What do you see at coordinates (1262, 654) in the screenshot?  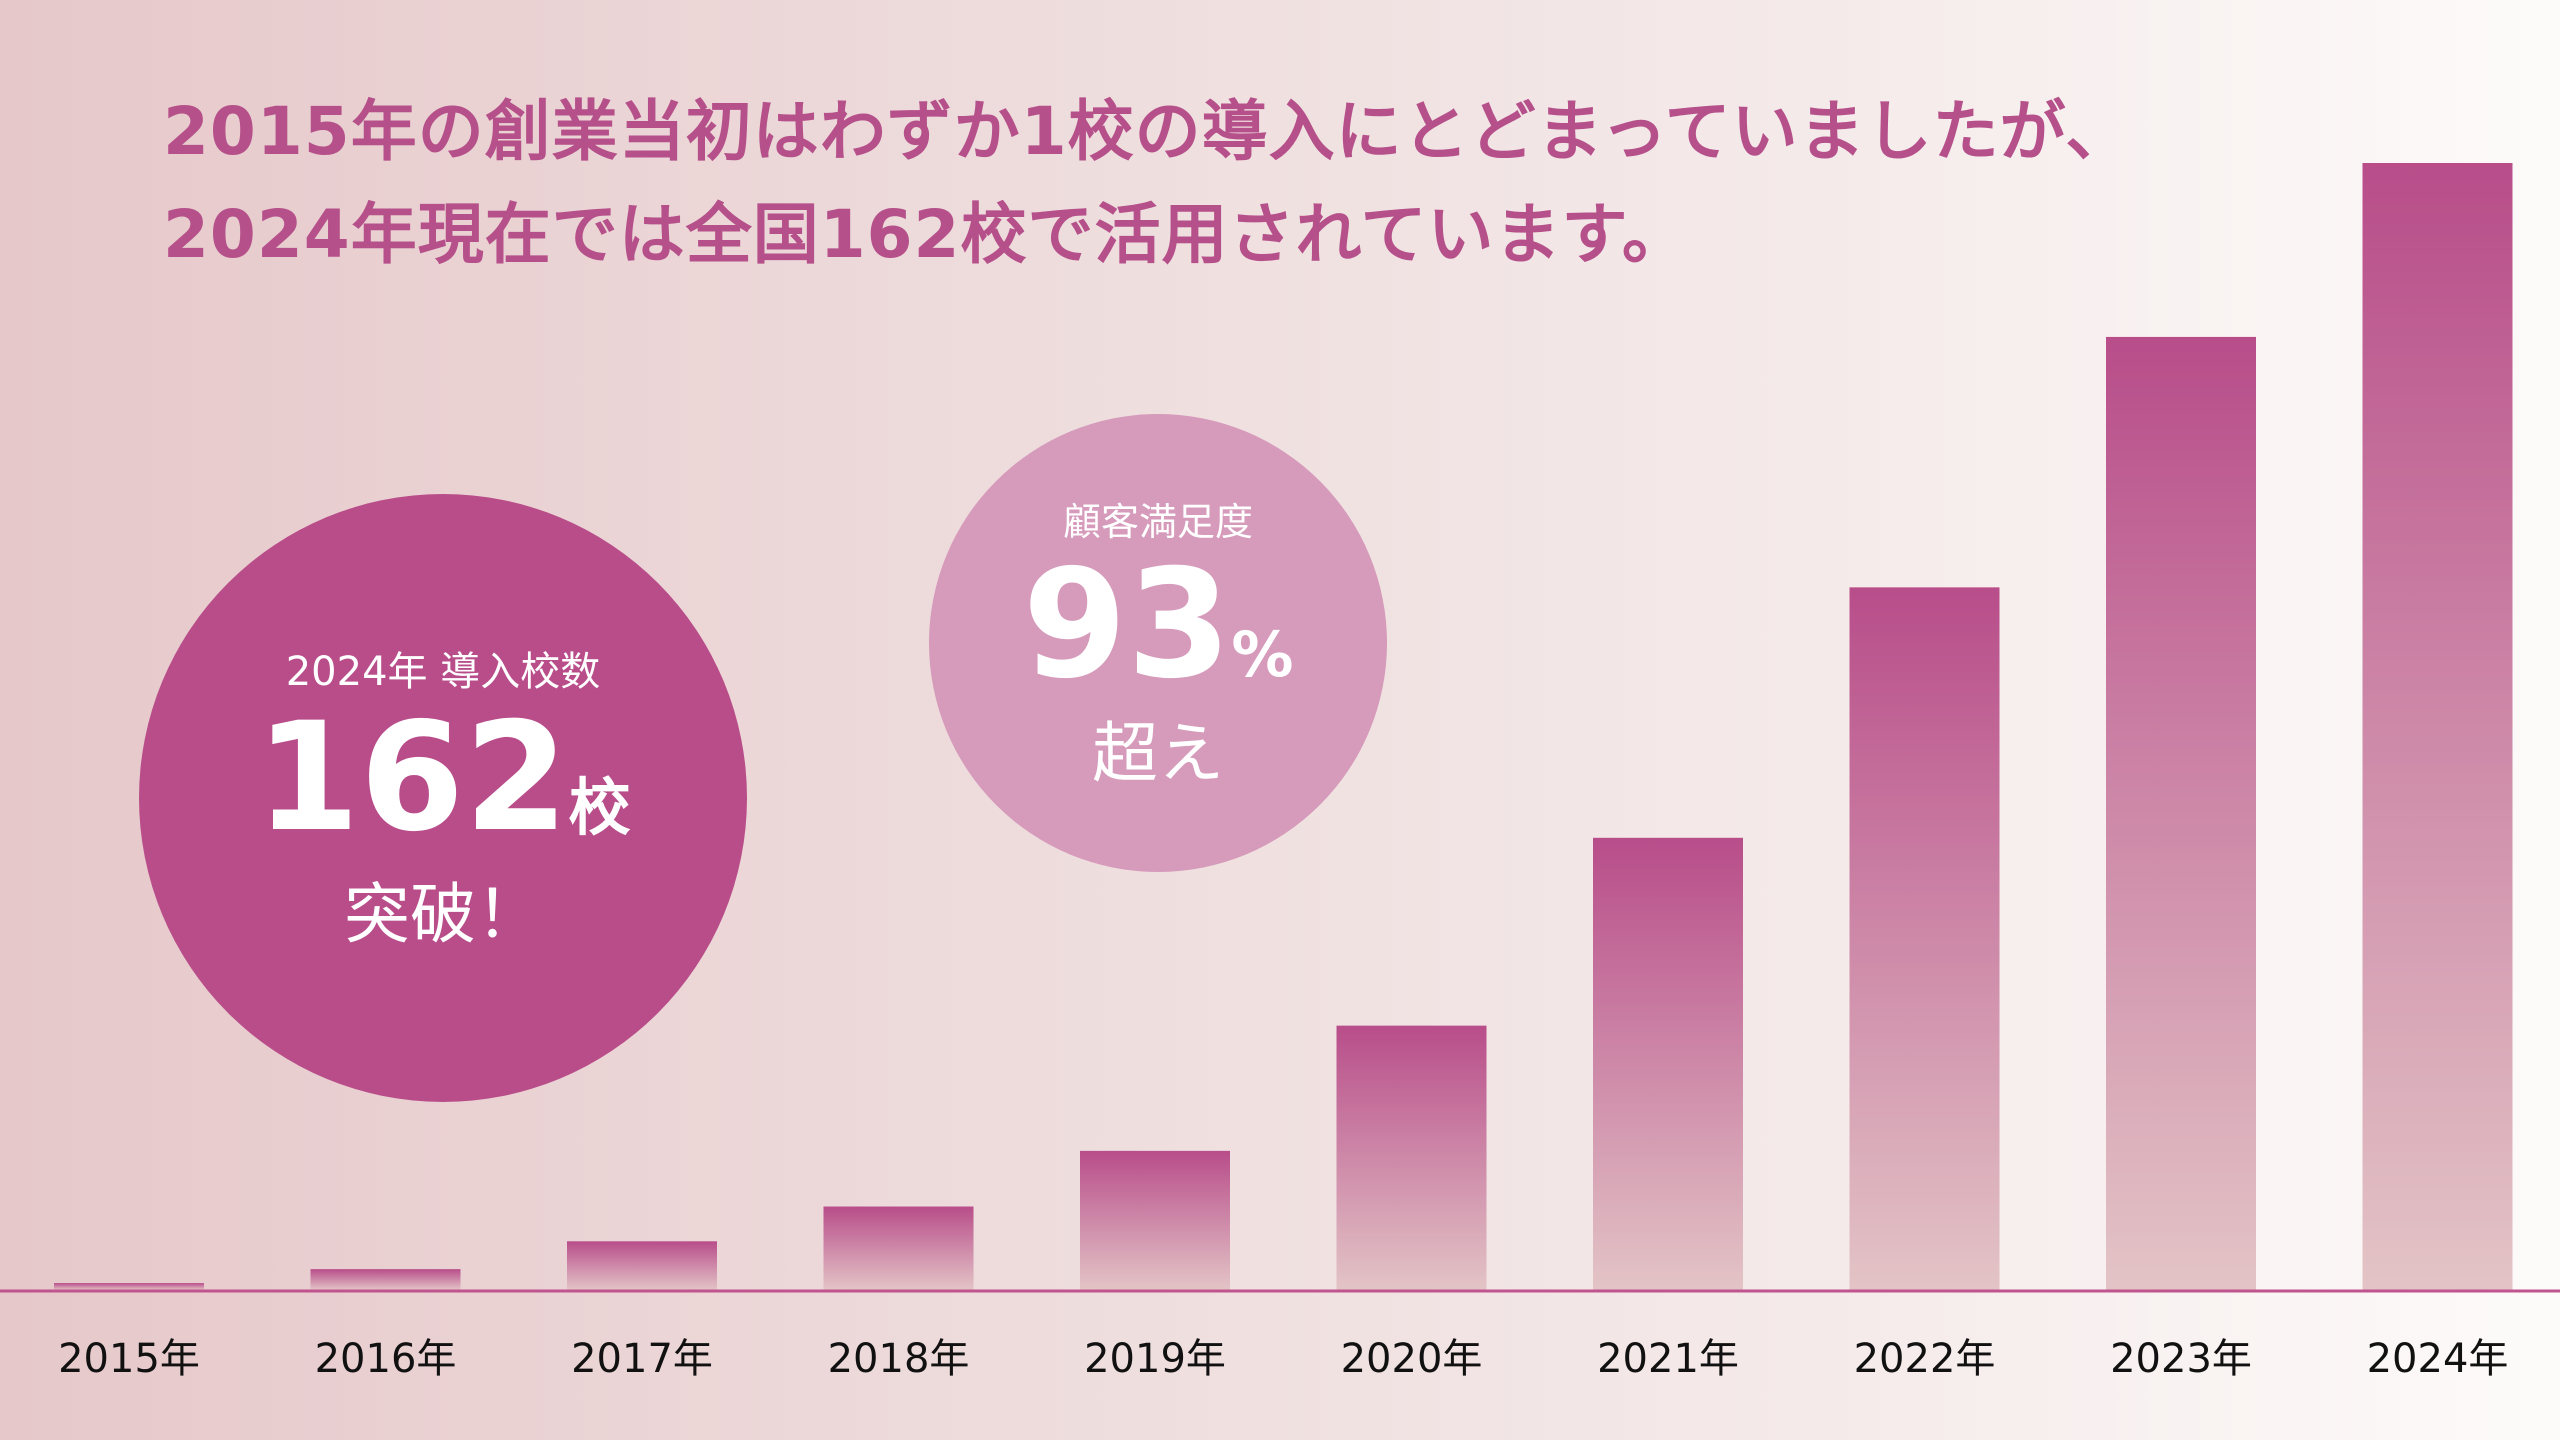 I see `satisfaction-callout-unit: %` at bounding box center [1262, 654].